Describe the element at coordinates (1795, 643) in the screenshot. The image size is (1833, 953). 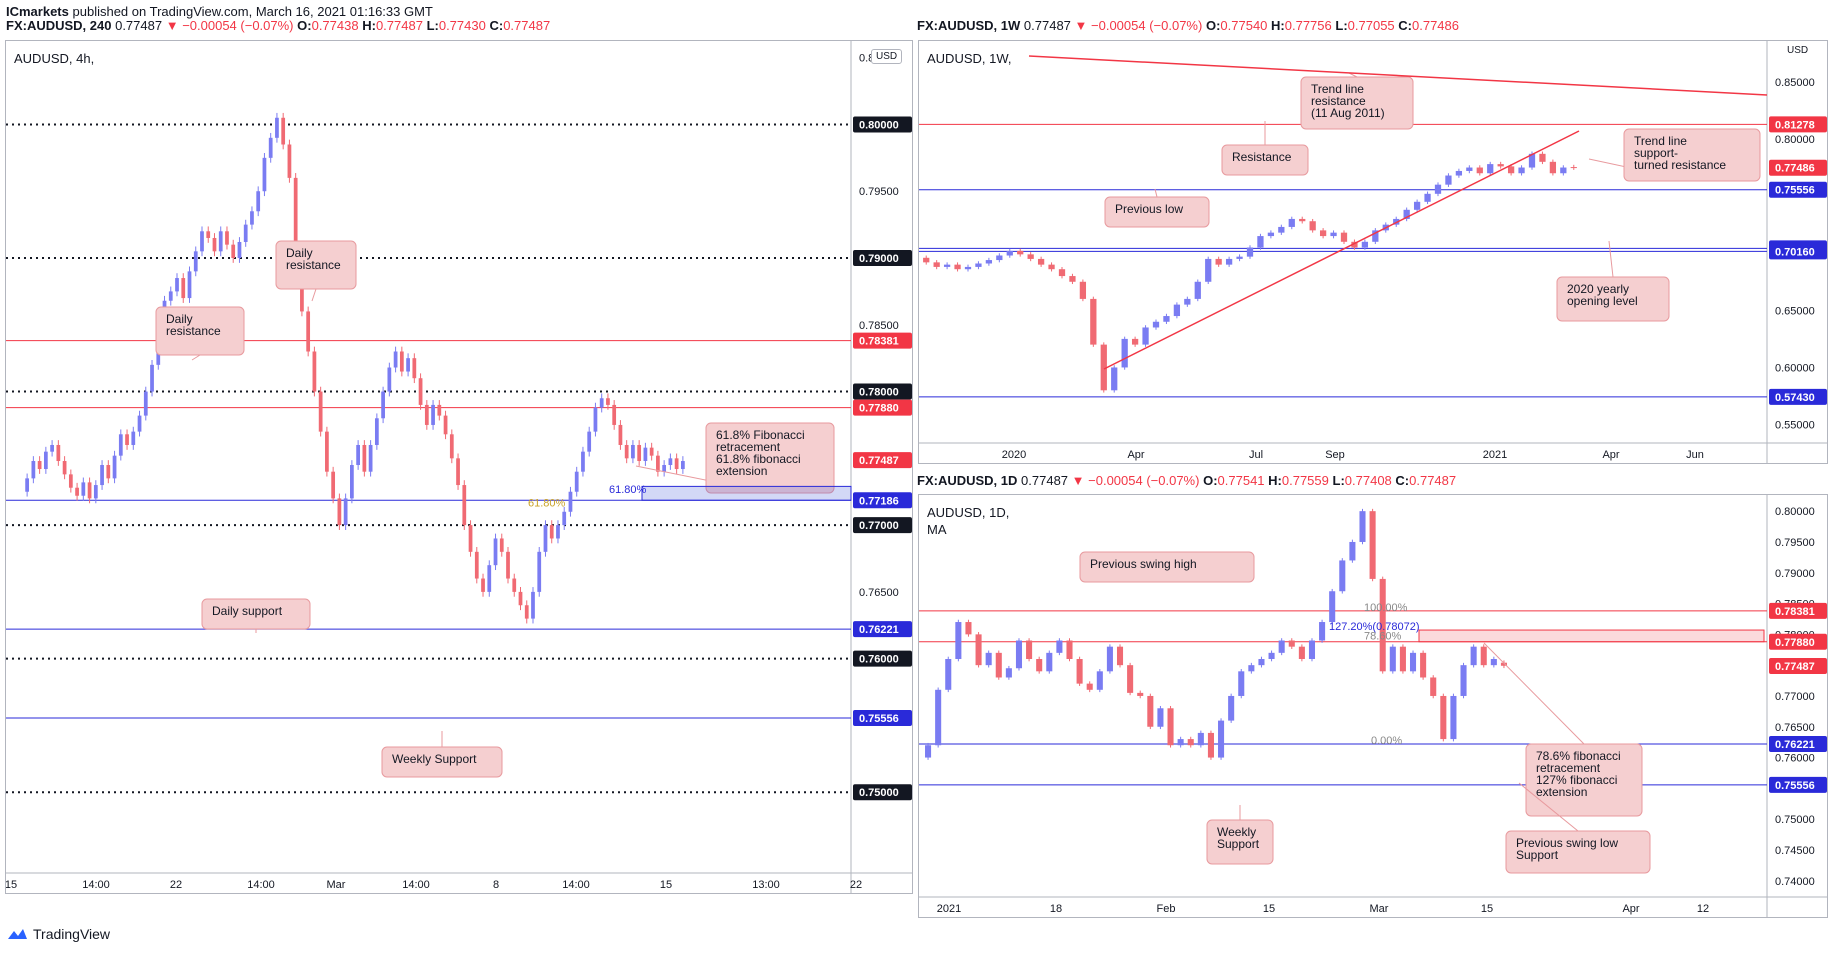
I see `d1-price-label: 0.77880` at that location.